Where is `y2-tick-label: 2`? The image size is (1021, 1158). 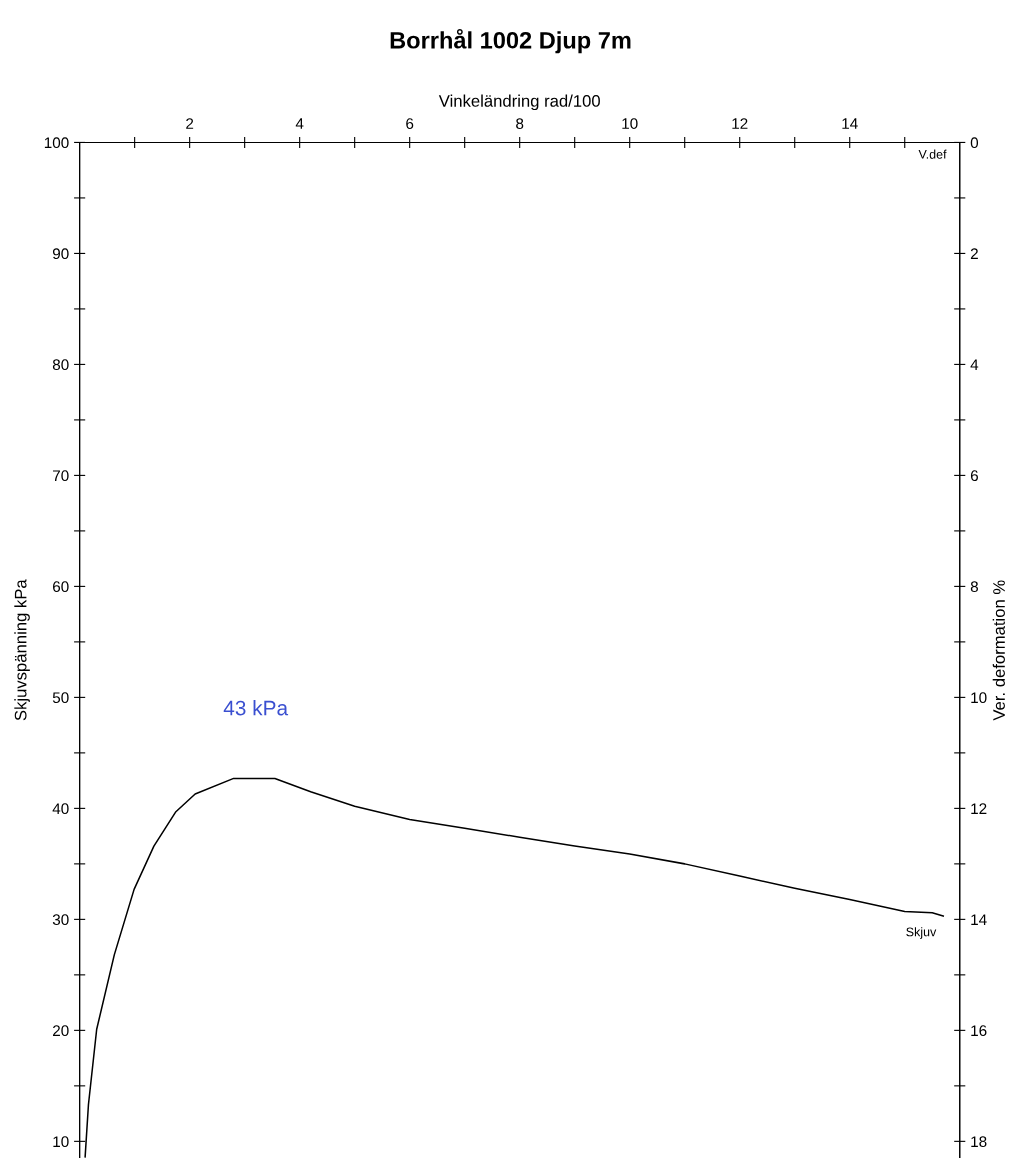 y2-tick-label: 2 is located at coordinates (974, 253).